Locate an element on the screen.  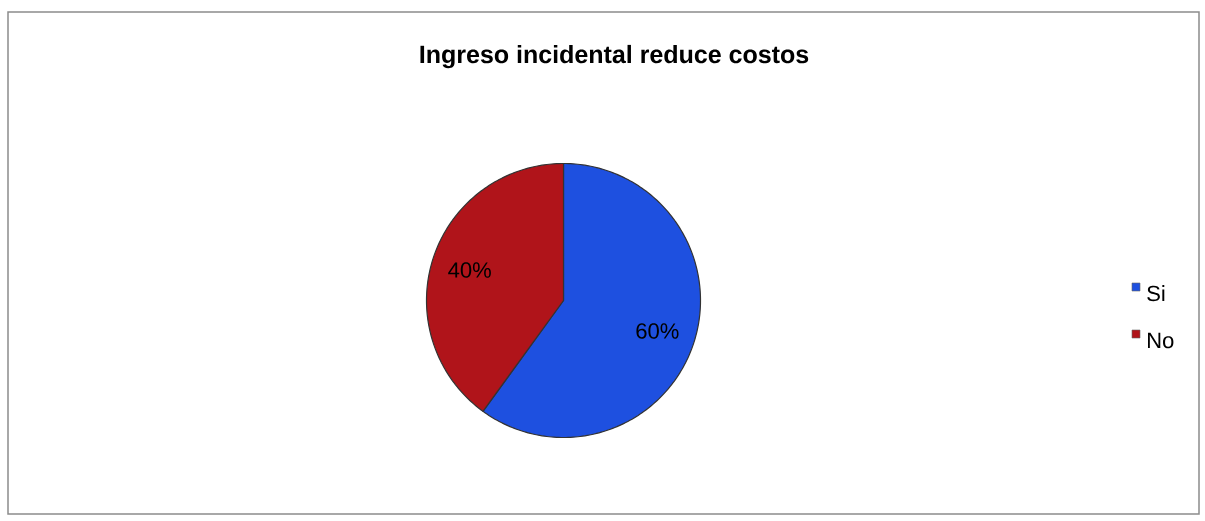
chart-title: Ingreso incidental reduce costos is located at coordinates (614, 56).